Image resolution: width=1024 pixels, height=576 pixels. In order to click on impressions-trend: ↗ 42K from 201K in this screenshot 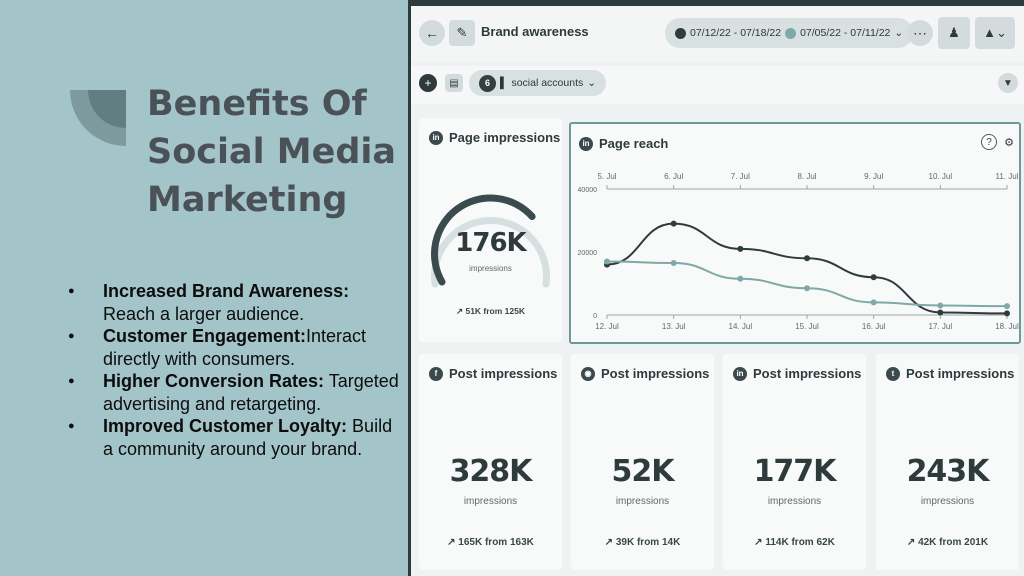, I will do `click(947, 542)`.